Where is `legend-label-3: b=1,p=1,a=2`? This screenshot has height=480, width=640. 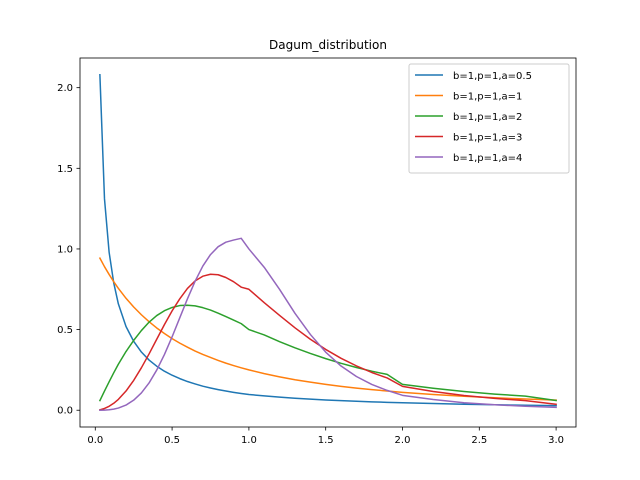
legend-label-3: b=1,p=1,a=2 is located at coordinates (487, 117).